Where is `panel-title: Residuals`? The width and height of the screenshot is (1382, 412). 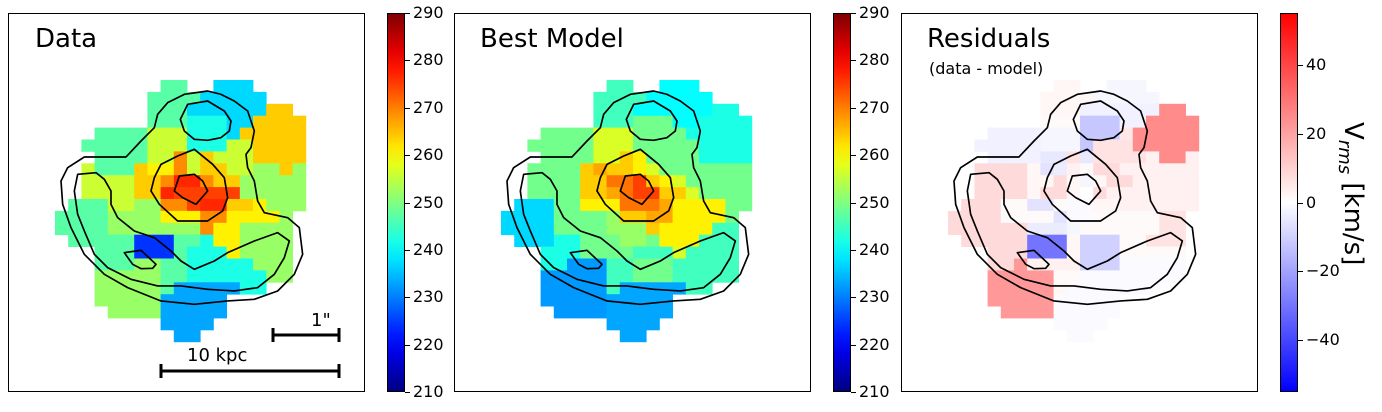
panel-title: Residuals is located at coordinates (989, 39).